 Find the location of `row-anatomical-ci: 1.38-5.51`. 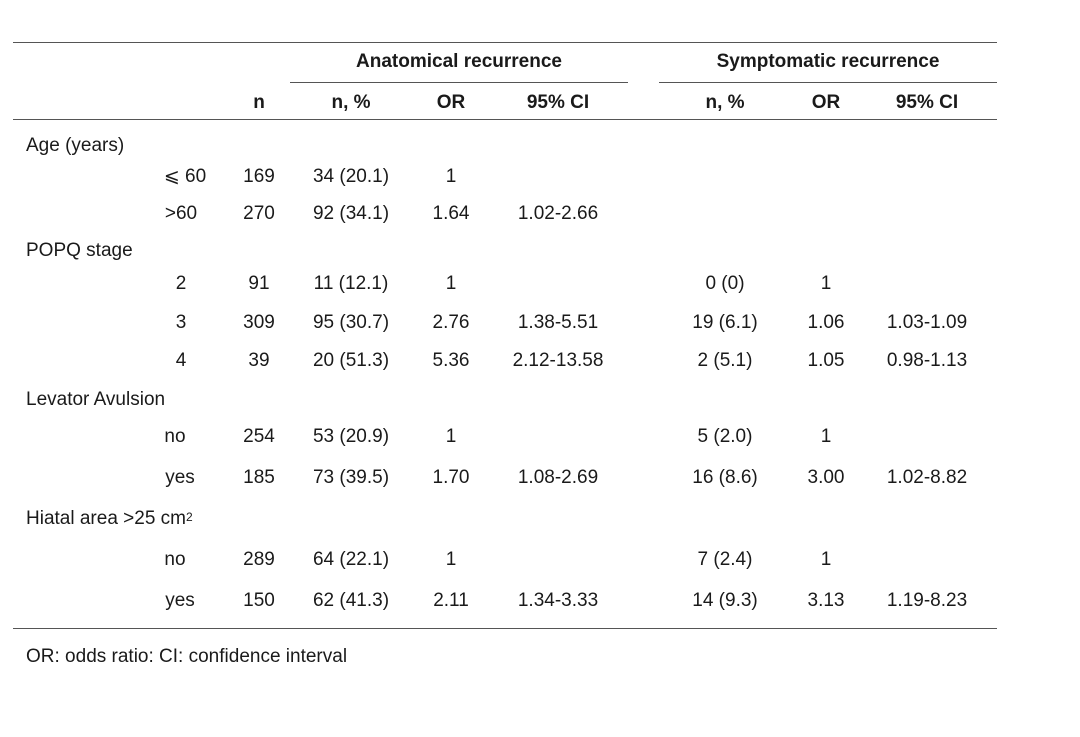

row-anatomical-ci: 1.38-5.51 is located at coordinates (558, 322).